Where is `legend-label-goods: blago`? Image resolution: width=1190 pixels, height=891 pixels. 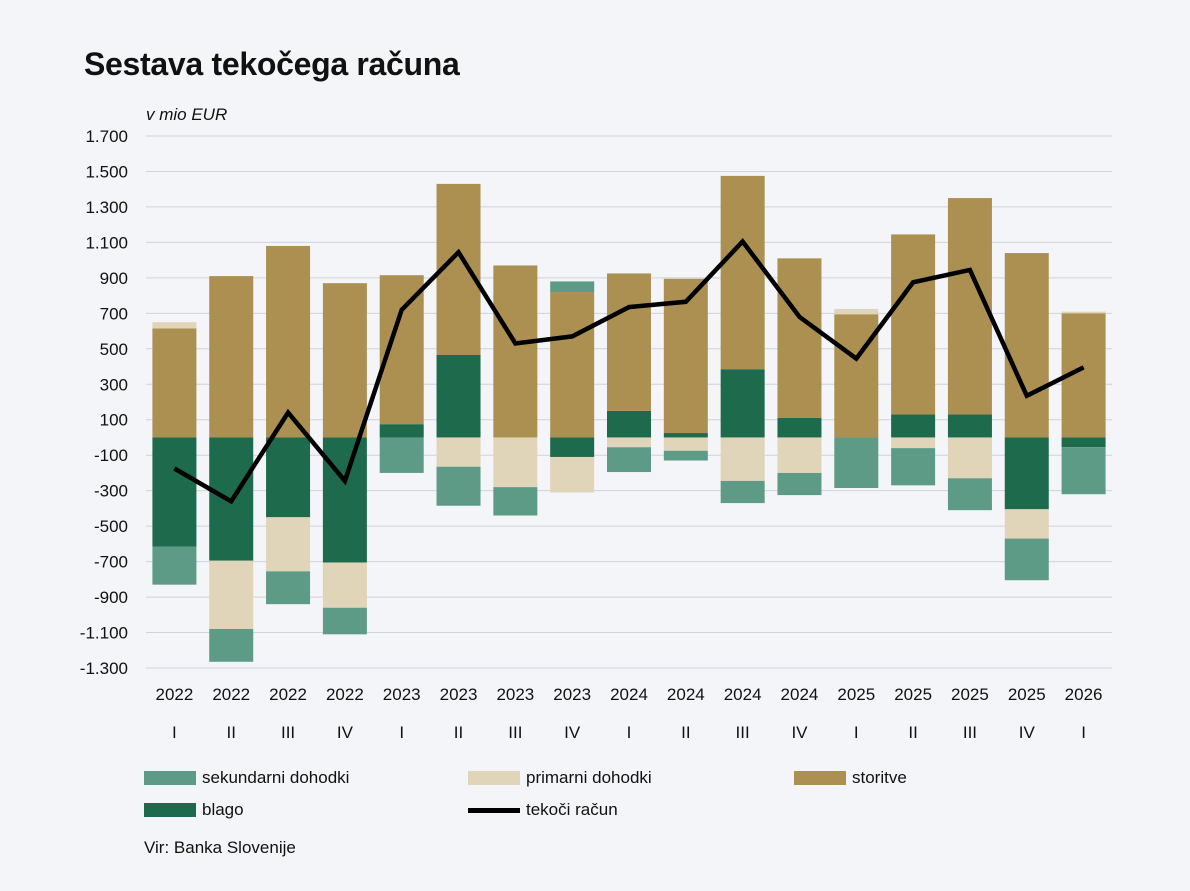
legend-label-goods: blago is located at coordinates (223, 809).